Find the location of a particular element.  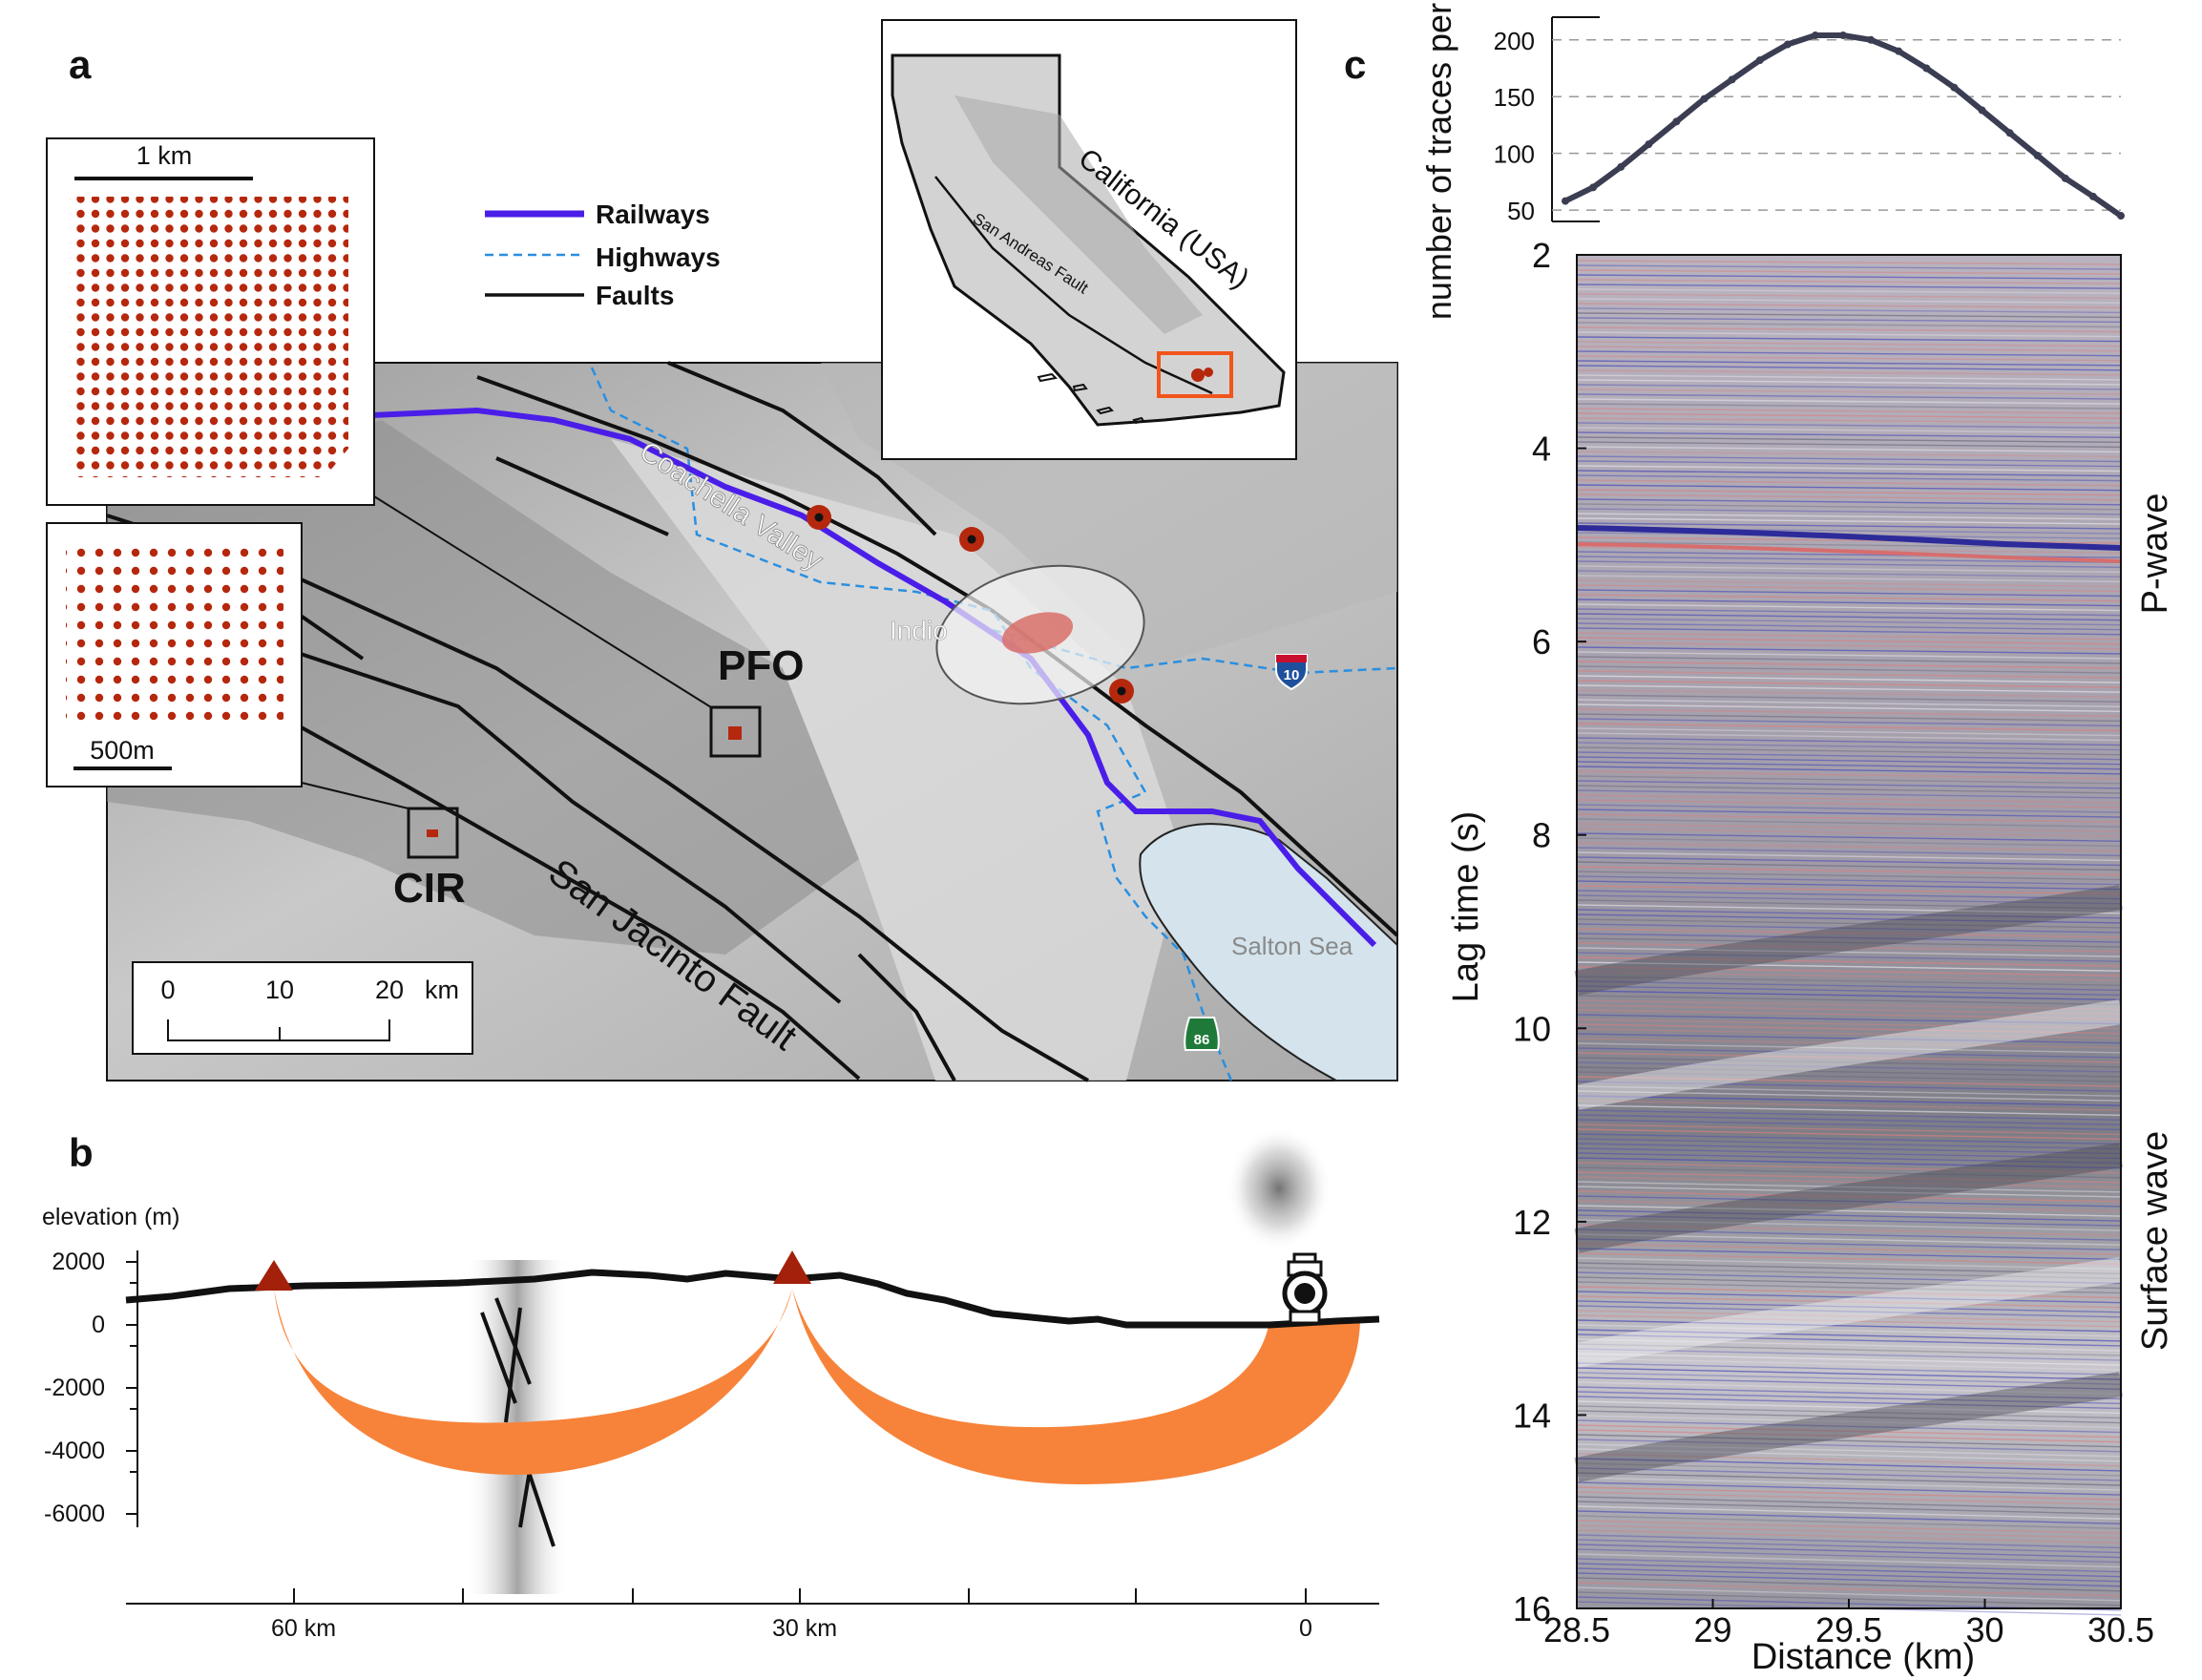

scale-box is located at coordinates (302, 1008).